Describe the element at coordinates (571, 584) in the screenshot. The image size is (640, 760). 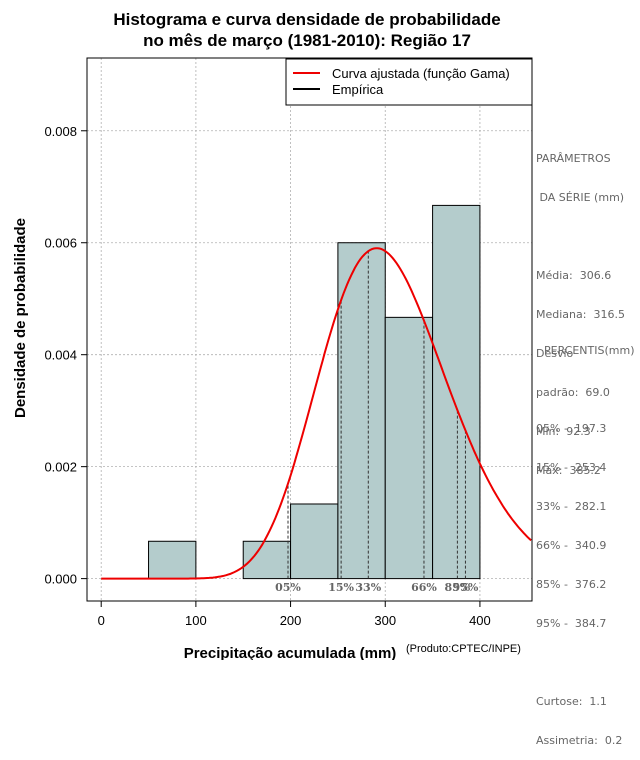
I see `percentile-85: 85% - 376.2` at that location.